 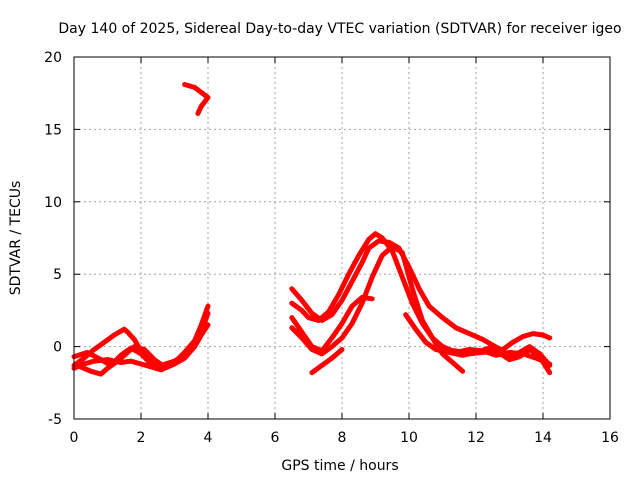 What do you see at coordinates (342, 438) in the screenshot?
I see `x-tick-label: 8` at bounding box center [342, 438].